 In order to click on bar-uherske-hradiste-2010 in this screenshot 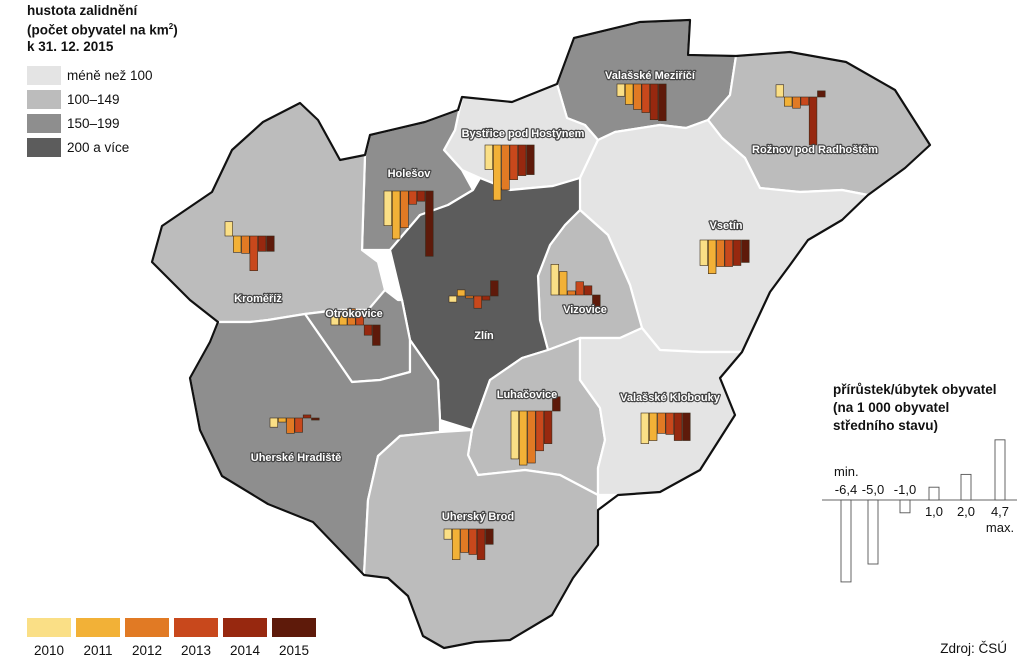, I will do `click(273, 422)`.